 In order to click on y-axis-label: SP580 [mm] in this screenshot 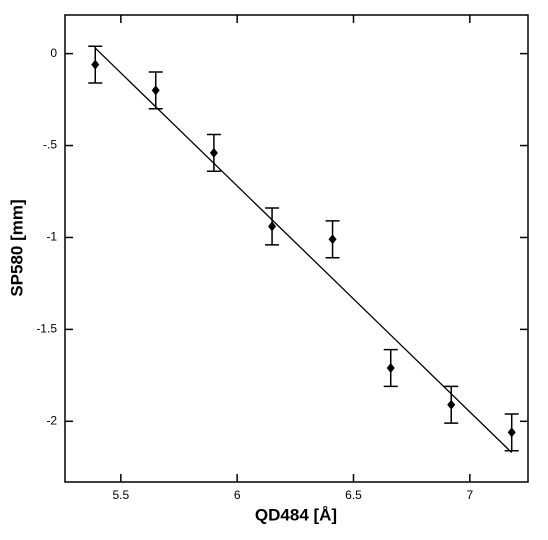, I will do `click(16, 247)`.